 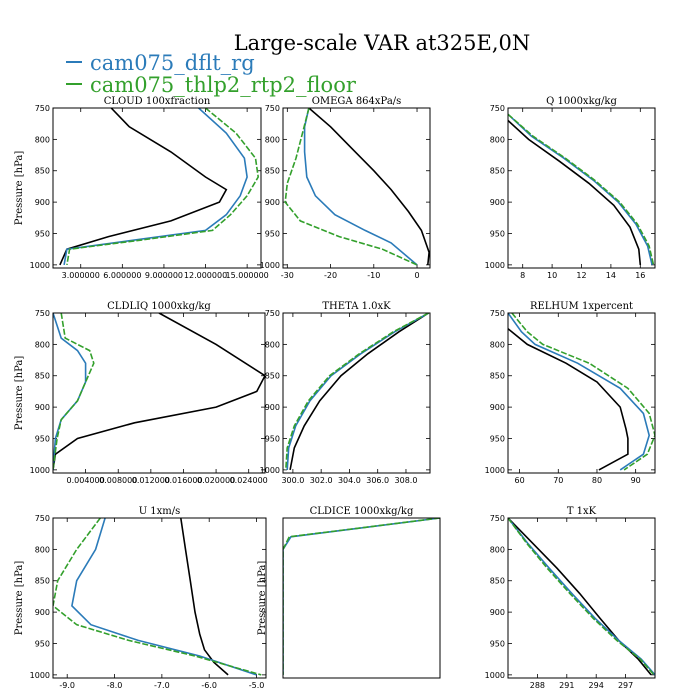 I want to click on x-tick-label: 12.000000, so click(x=205, y=275).